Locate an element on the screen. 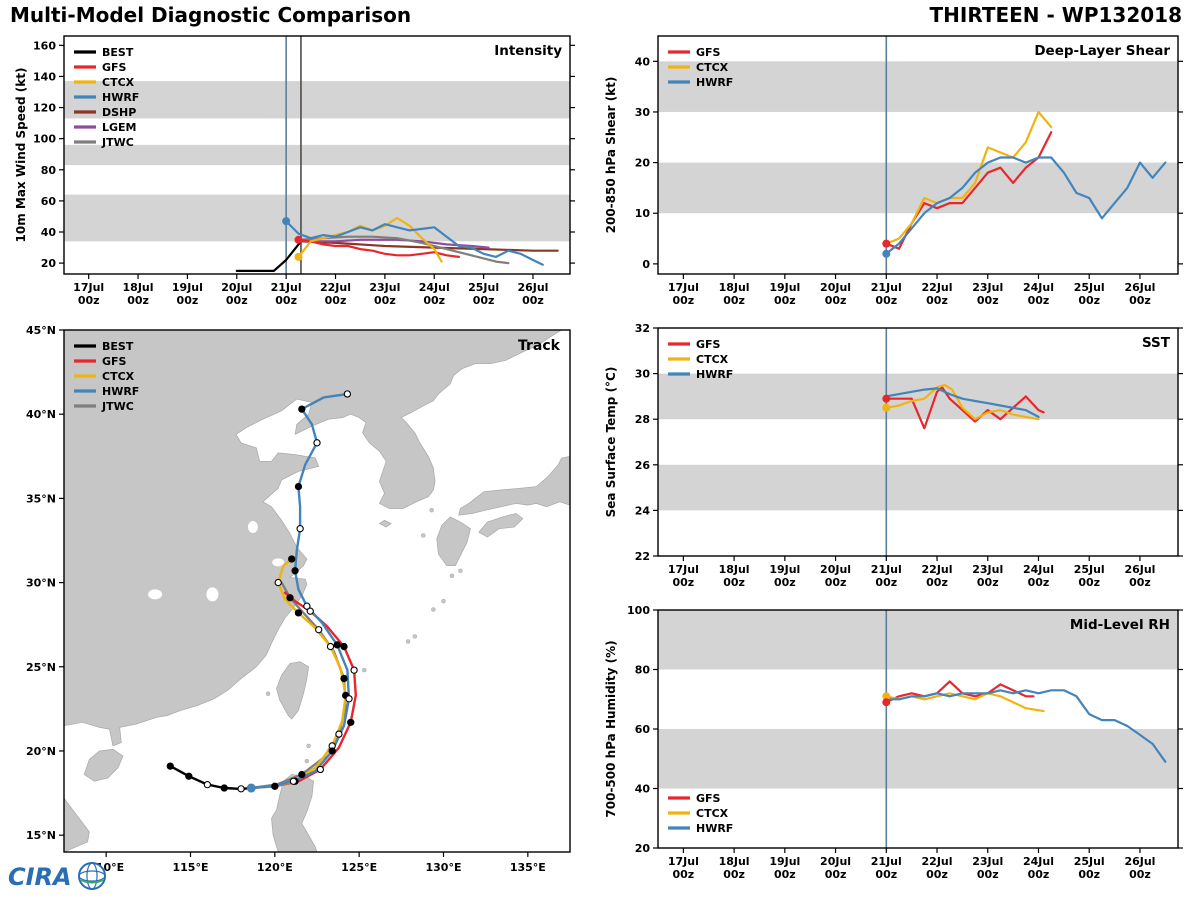  shaded-band is located at coordinates (918, 86).